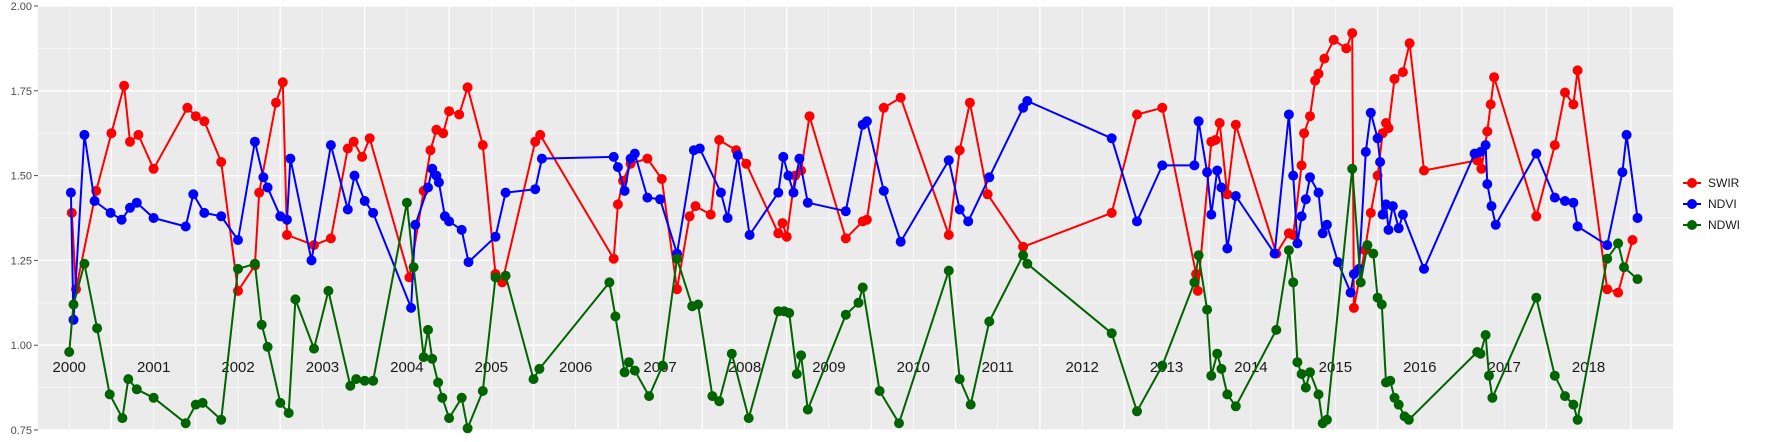  Describe the element at coordinates (69, 367) in the screenshot. I see `year-label: 2000` at that location.